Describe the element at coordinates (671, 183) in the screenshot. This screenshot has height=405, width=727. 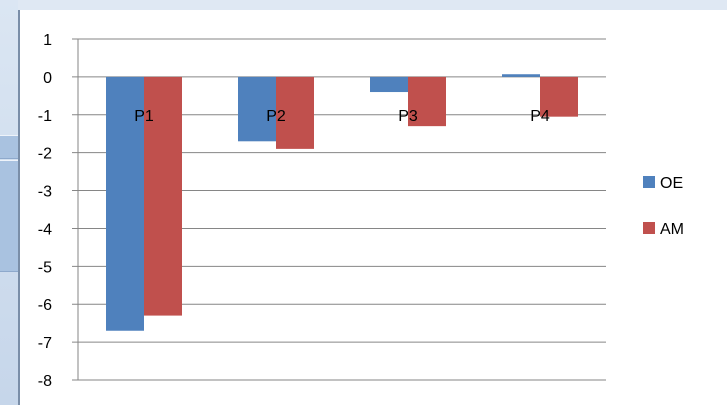
I see `legend-label-oe: OE` at that location.